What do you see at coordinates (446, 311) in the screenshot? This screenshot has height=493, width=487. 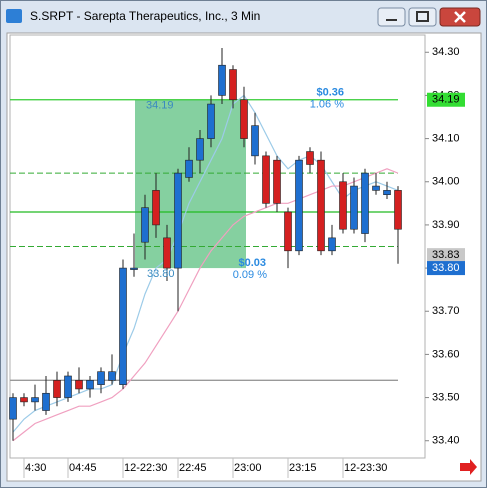 I see `y-tick-label: 33.70` at bounding box center [446, 311].